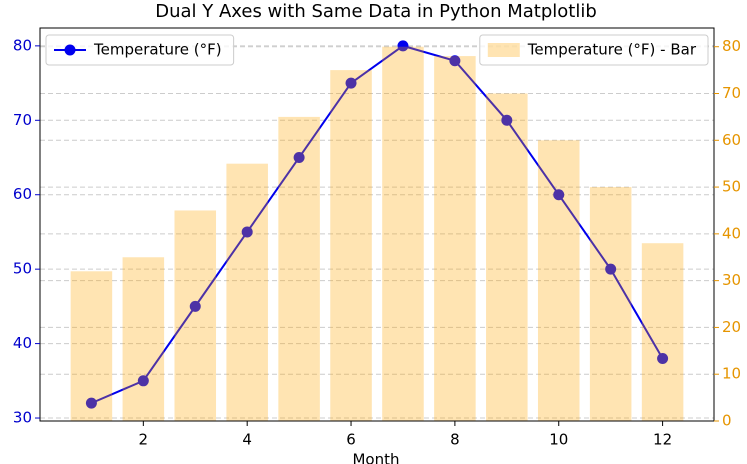  I want to click on y-tick-label: 70, so click(22, 120).